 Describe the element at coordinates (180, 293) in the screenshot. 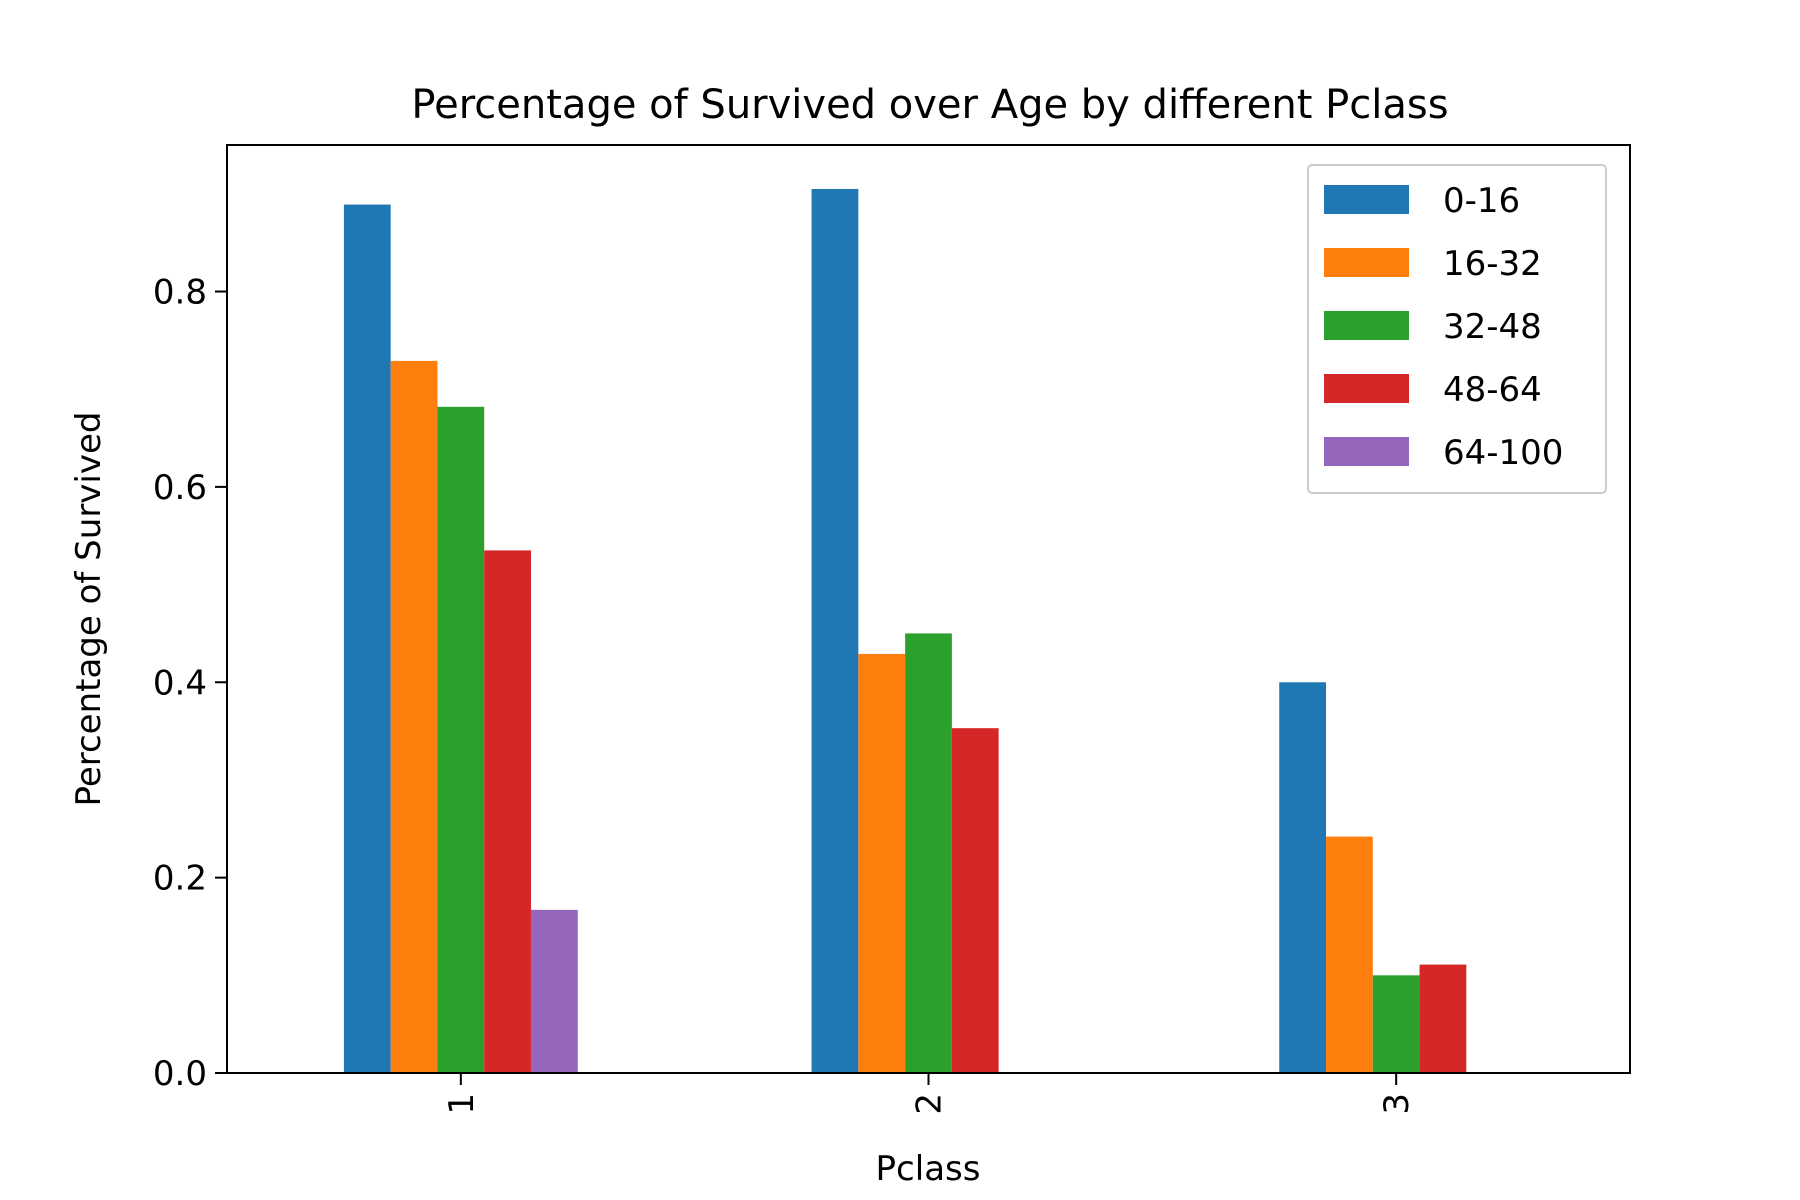

I see `y-tick-label: 0.8` at that location.